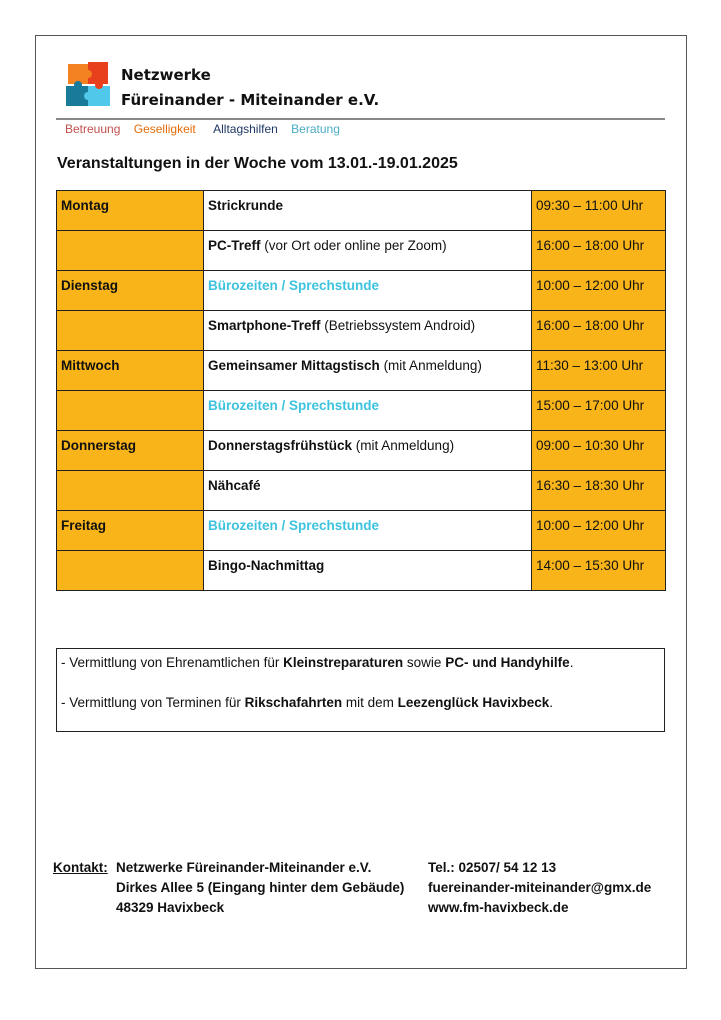 The width and height of the screenshot is (721, 1020). What do you see at coordinates (293, 702) in the screenshot?
I see `note-bold: Rikschafahrten` at bounding box center [293, 702].